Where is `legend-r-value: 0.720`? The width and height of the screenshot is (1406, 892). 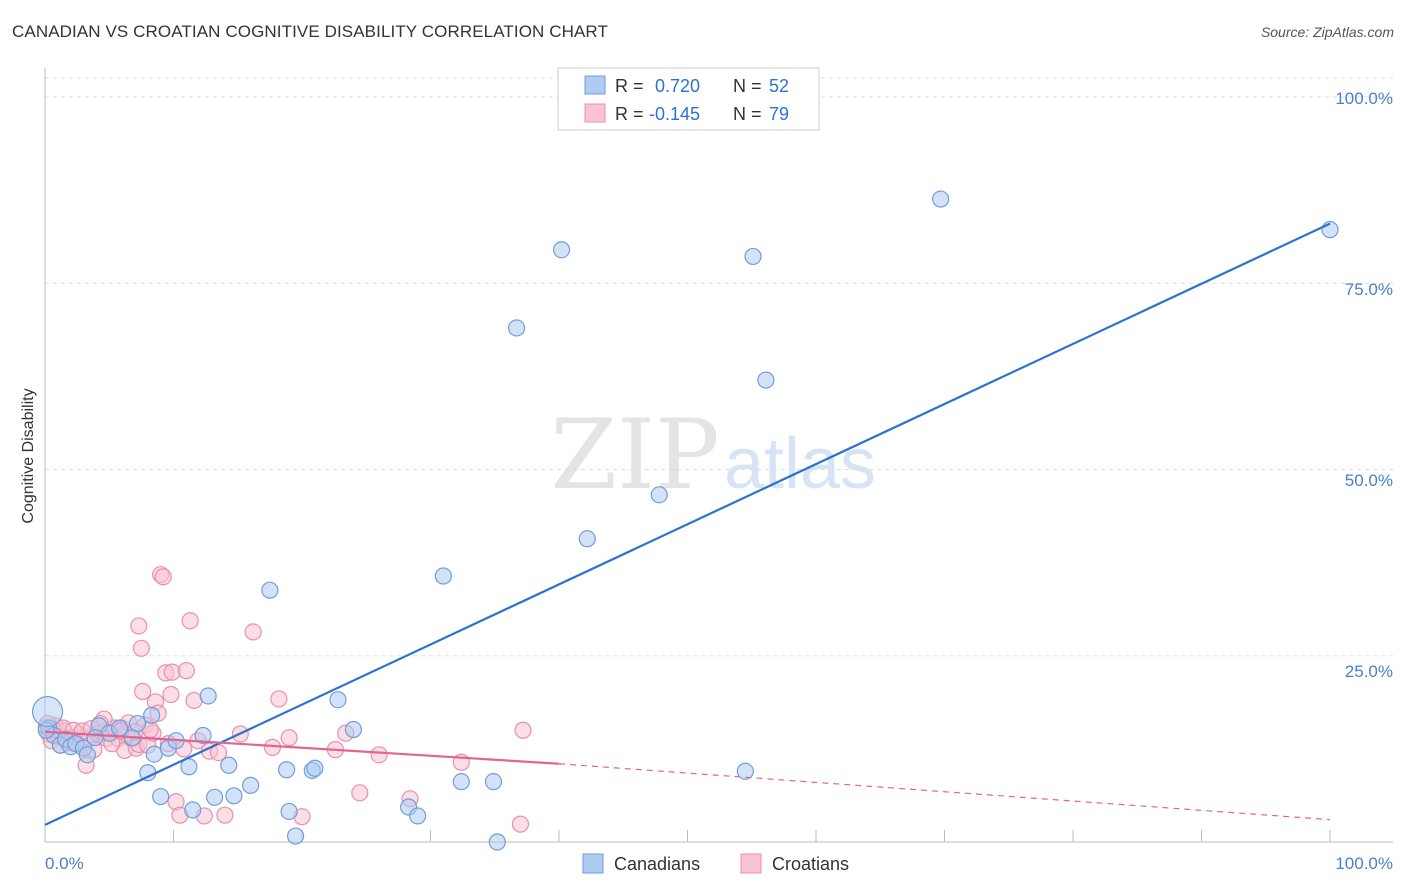
legend-r-value: 0.720 is located at coordinates (677, 86).